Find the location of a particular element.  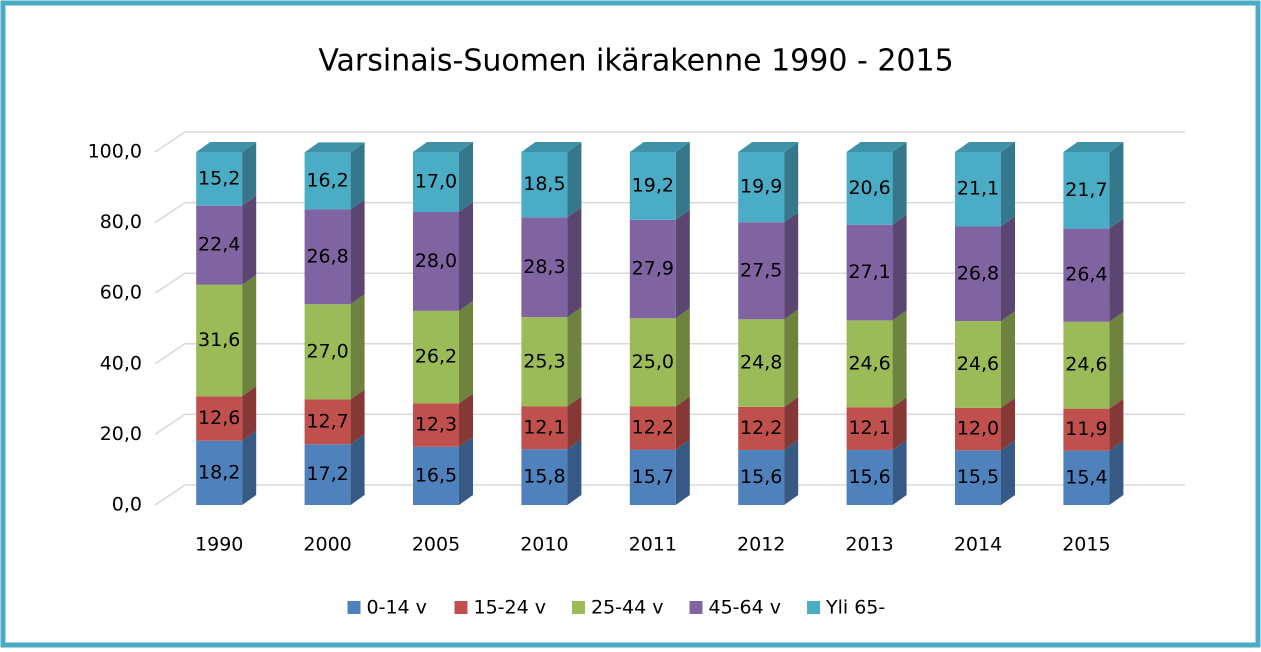

data-label: 18,5 is located at coordinates (544, 184).